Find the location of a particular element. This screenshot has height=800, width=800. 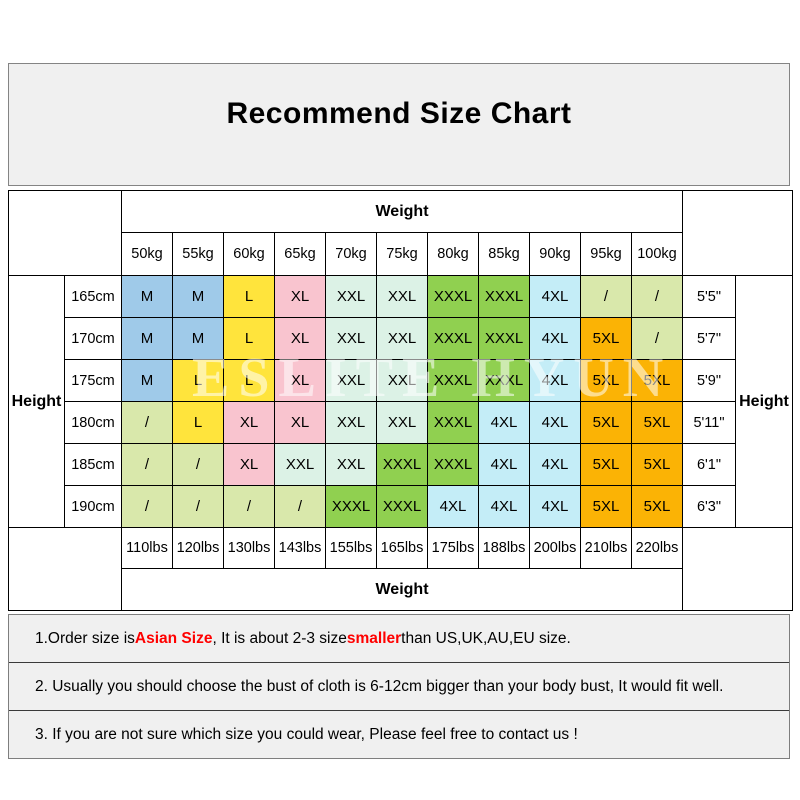

note-text: than US,UK,AU,EU size. is located at coordinates (486, 638).